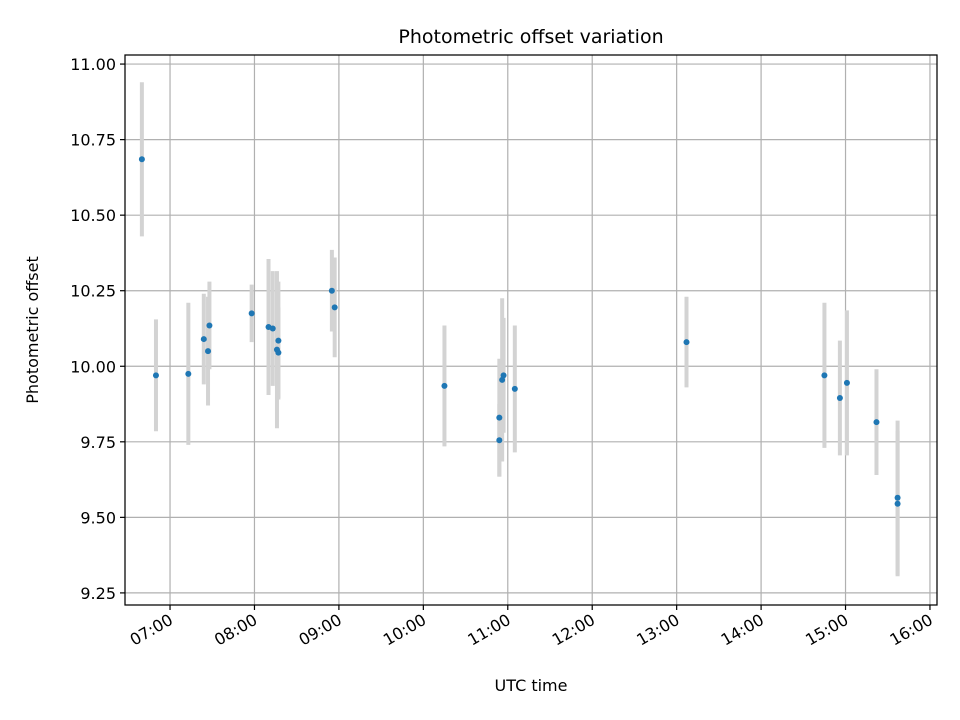  What do you see at coordinates (93, 64) in the screenshot?
I see `y-tick-label: 11.00` at bounding box center [93, 64].